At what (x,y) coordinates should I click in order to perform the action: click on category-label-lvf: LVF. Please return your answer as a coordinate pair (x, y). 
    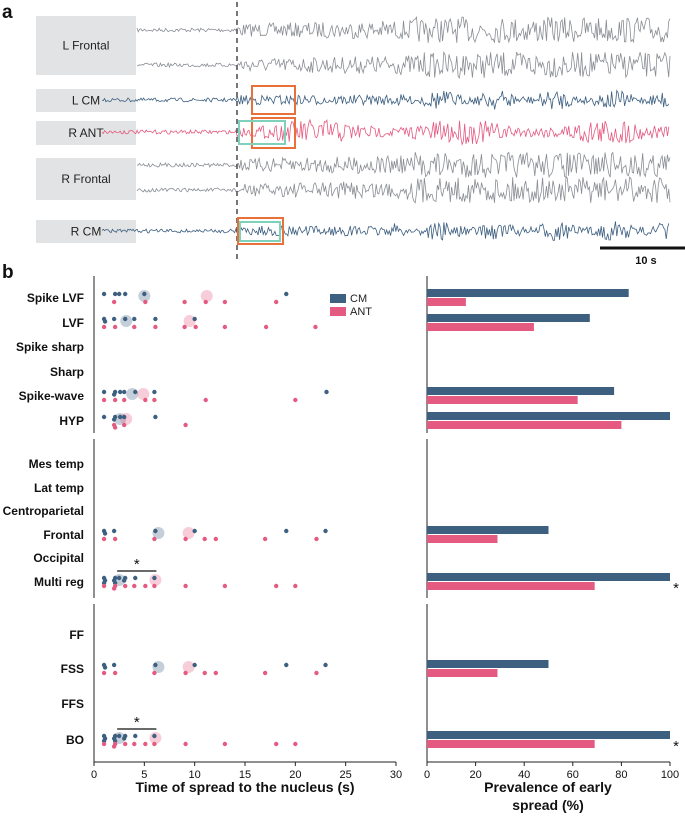
    Looking at the image, I should click on (73, 323).